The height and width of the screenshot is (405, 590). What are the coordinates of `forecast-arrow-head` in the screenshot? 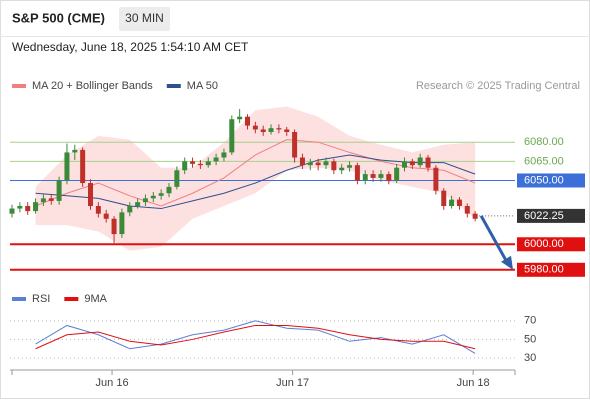 It's located at (507, 262).